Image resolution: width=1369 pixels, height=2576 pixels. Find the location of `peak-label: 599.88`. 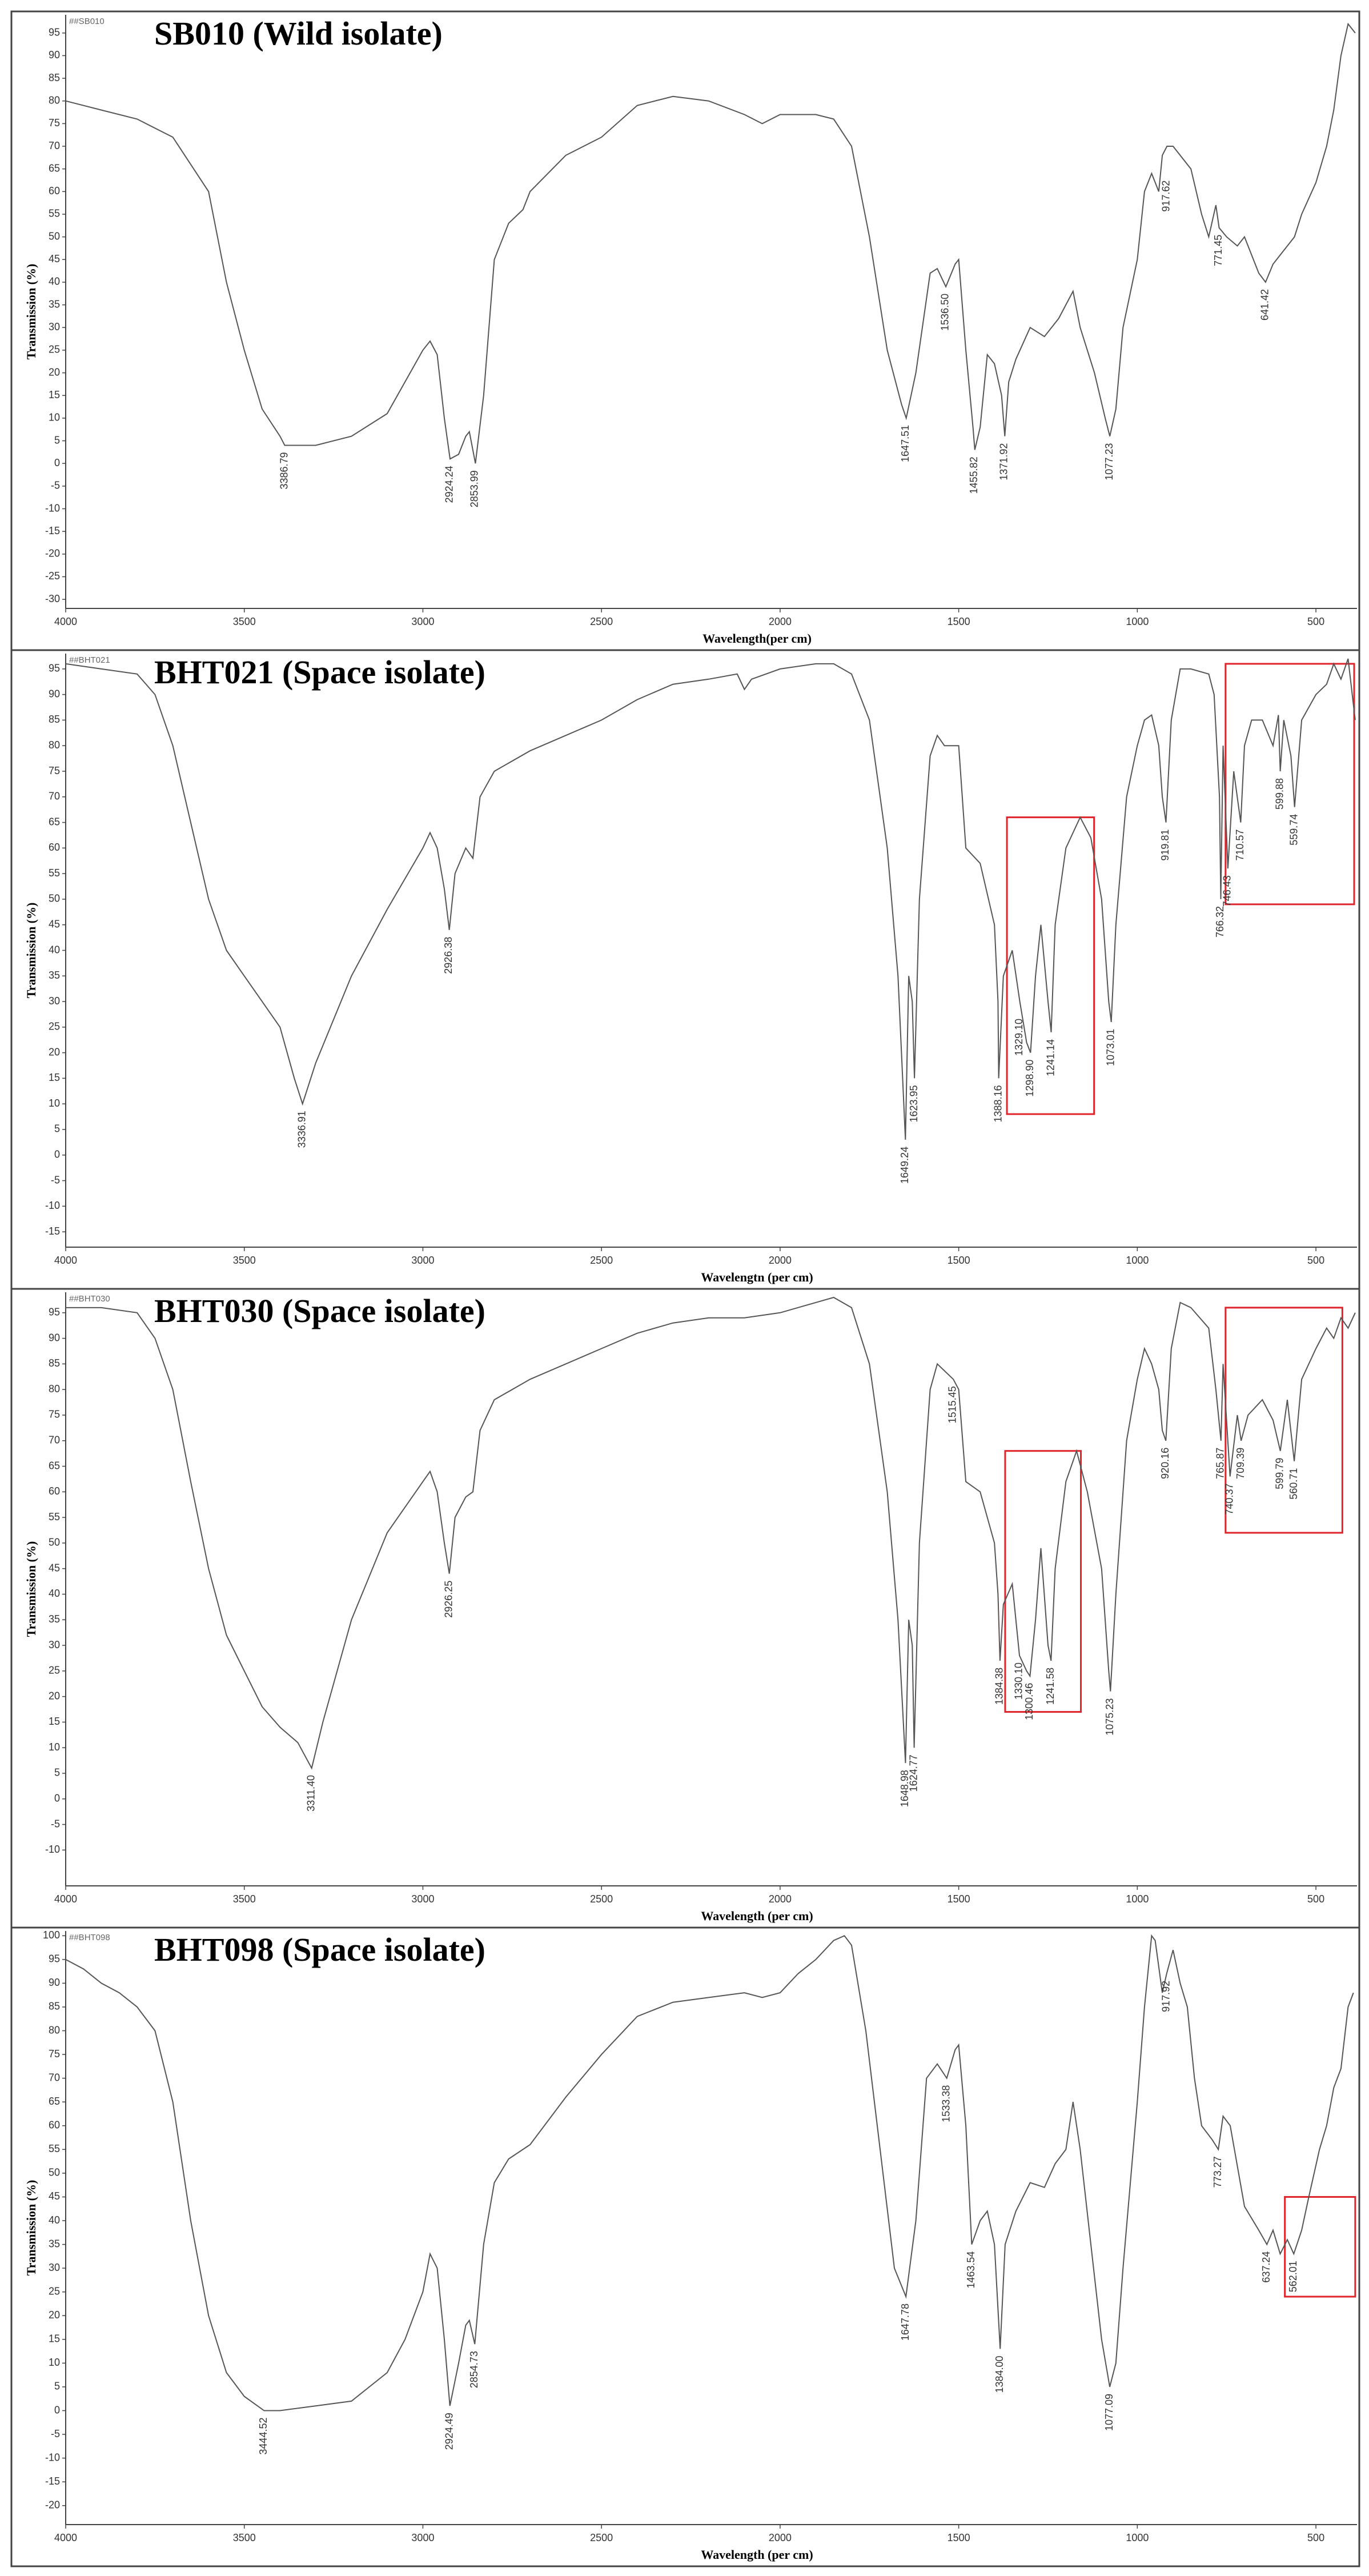

peak-label: 599.88 is located at coordinates (1279, 794).